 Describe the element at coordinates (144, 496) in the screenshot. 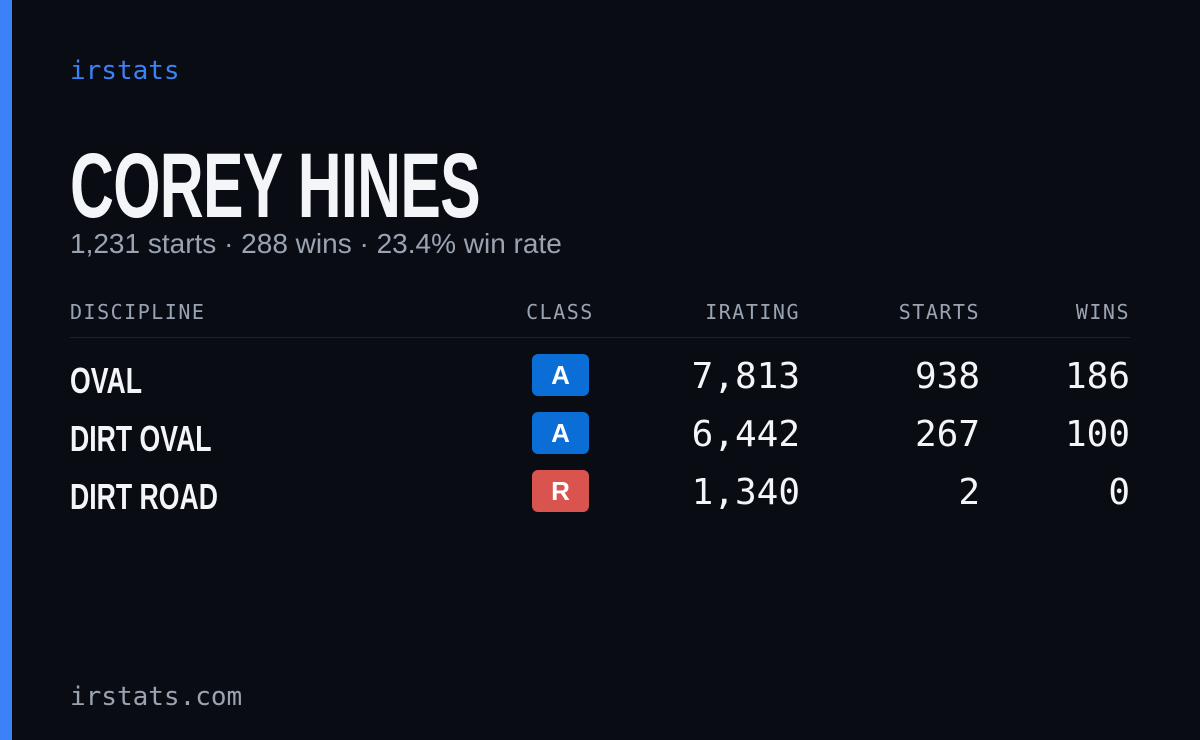

I see `discipline: DIRT ROAD` at that location.